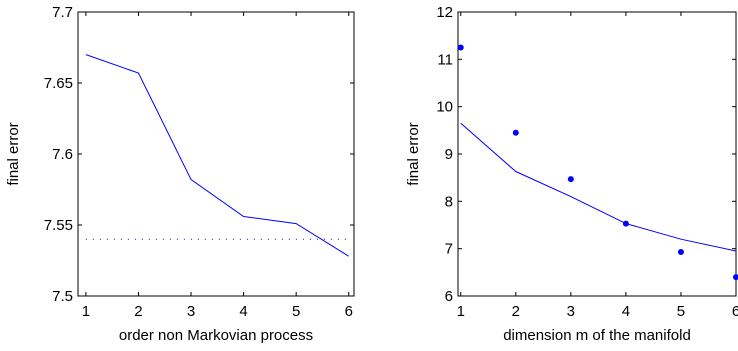 The image size is (738, 351). Describe the element at coordinates (449, 296) in the screenshot. I see `y-tick-label: 6` at that location.